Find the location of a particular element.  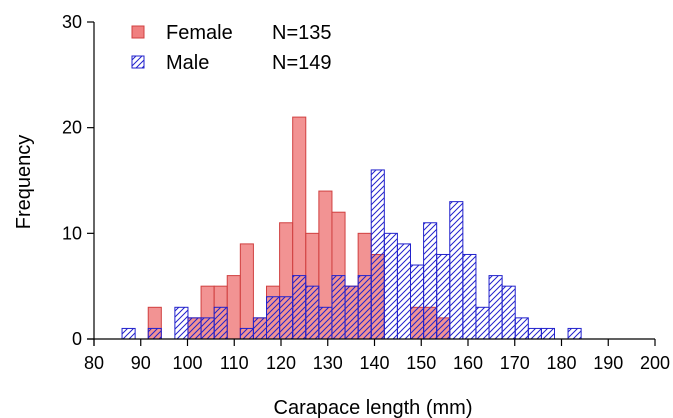

y-axis-label: Frequency is located at coordinates (24, 182).